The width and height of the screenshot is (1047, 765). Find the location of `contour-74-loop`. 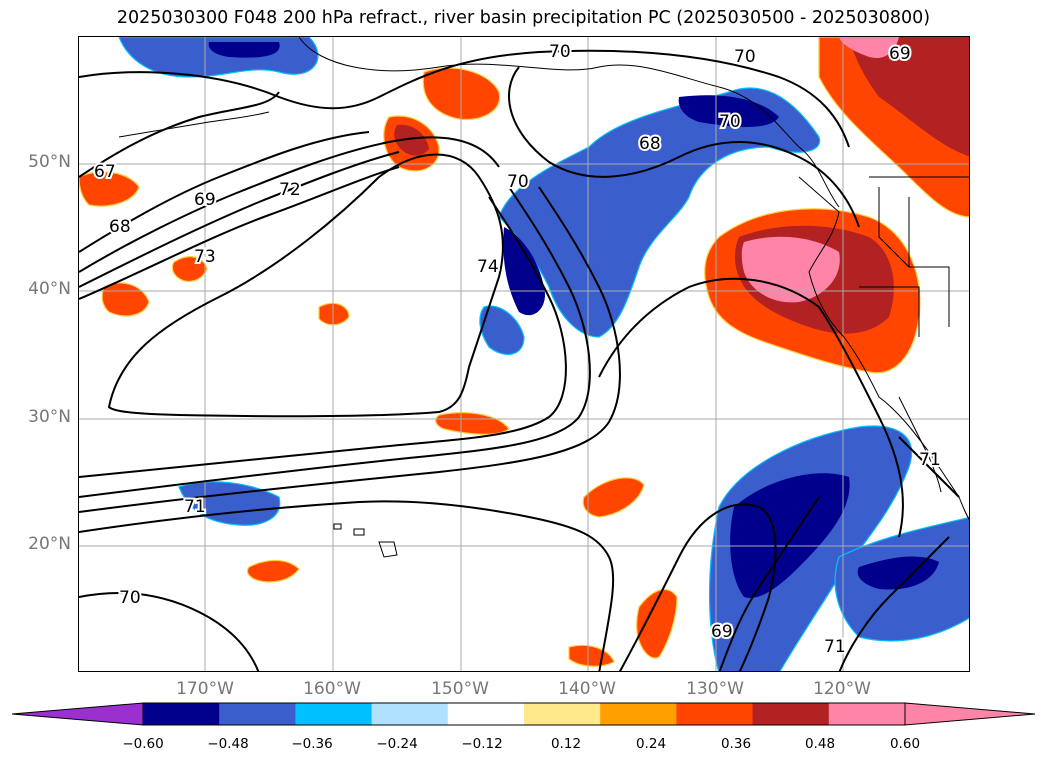

contour-74-loop is located at coordinates (305, 285).